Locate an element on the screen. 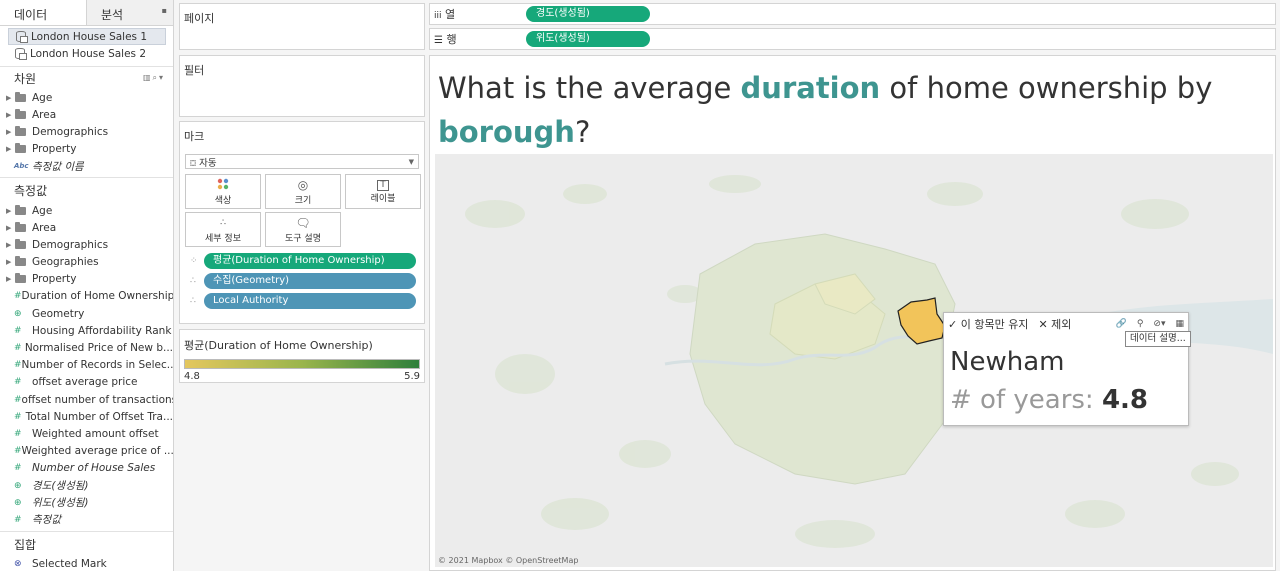 This screenshot has width=1280, height=571. text-type-icon: Abc is located at coordinates (21, 166).